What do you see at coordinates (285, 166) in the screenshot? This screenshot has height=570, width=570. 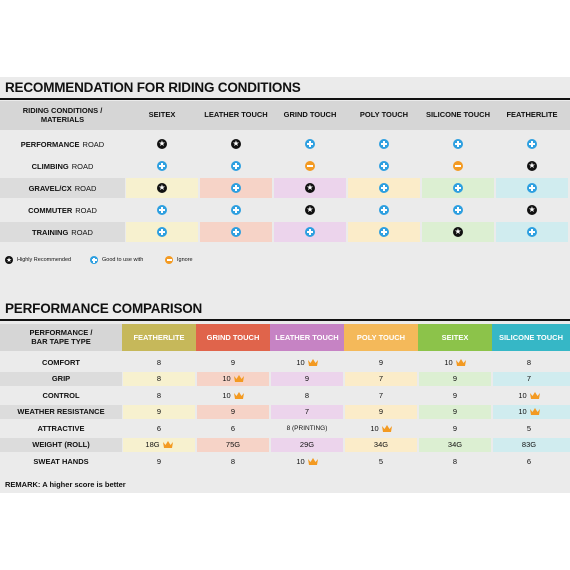 I see `section1-row: CLIMBING ROAD ★` at bounding box center [285, 166].